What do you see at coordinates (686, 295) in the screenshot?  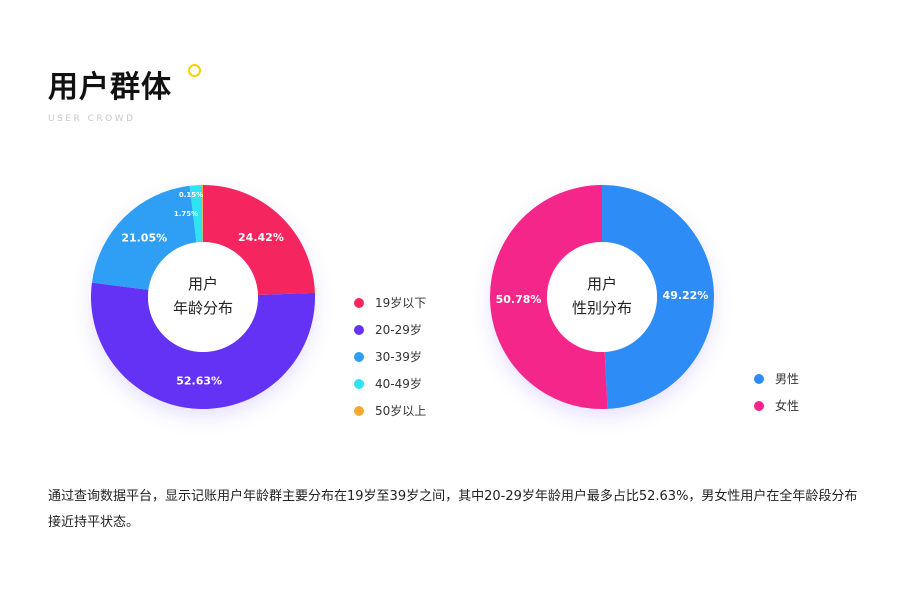 I see `gender-slice-label-0: 49.22%` at bounding box center [686, 295].